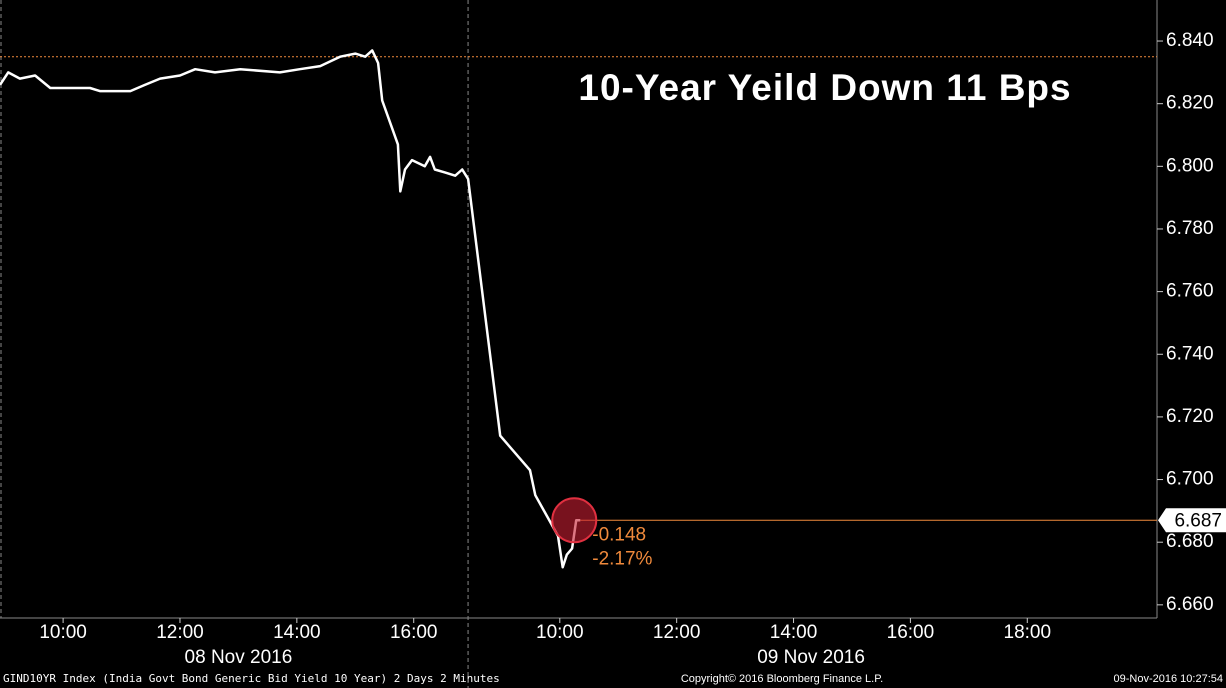  What do you see at coordinates (1198, 520) in the screenshot?
I see `last-value-label: 6.687` at bounding box center [1198, 520].